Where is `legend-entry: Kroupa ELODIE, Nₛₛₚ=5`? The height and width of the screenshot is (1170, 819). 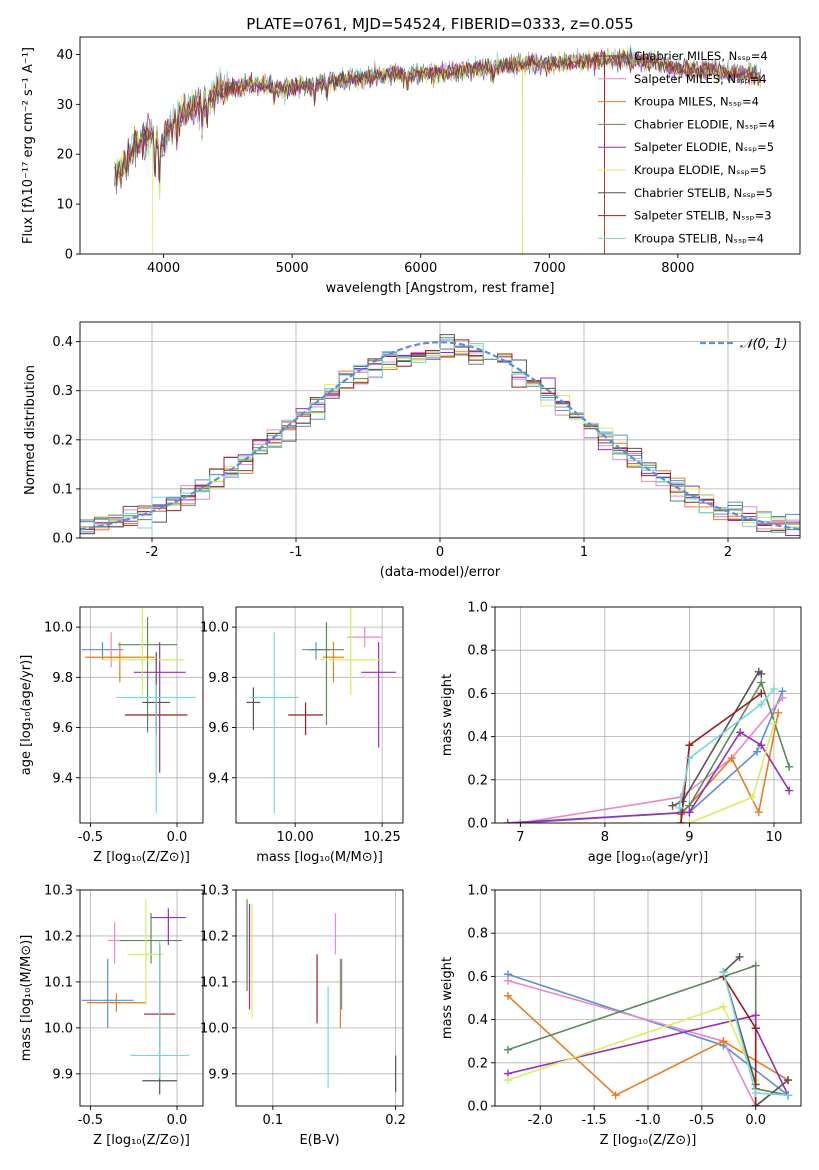 legend-entry: Kroupa ELODIE, Nₛₛₚ=5 is located at coordinates (700, 170).